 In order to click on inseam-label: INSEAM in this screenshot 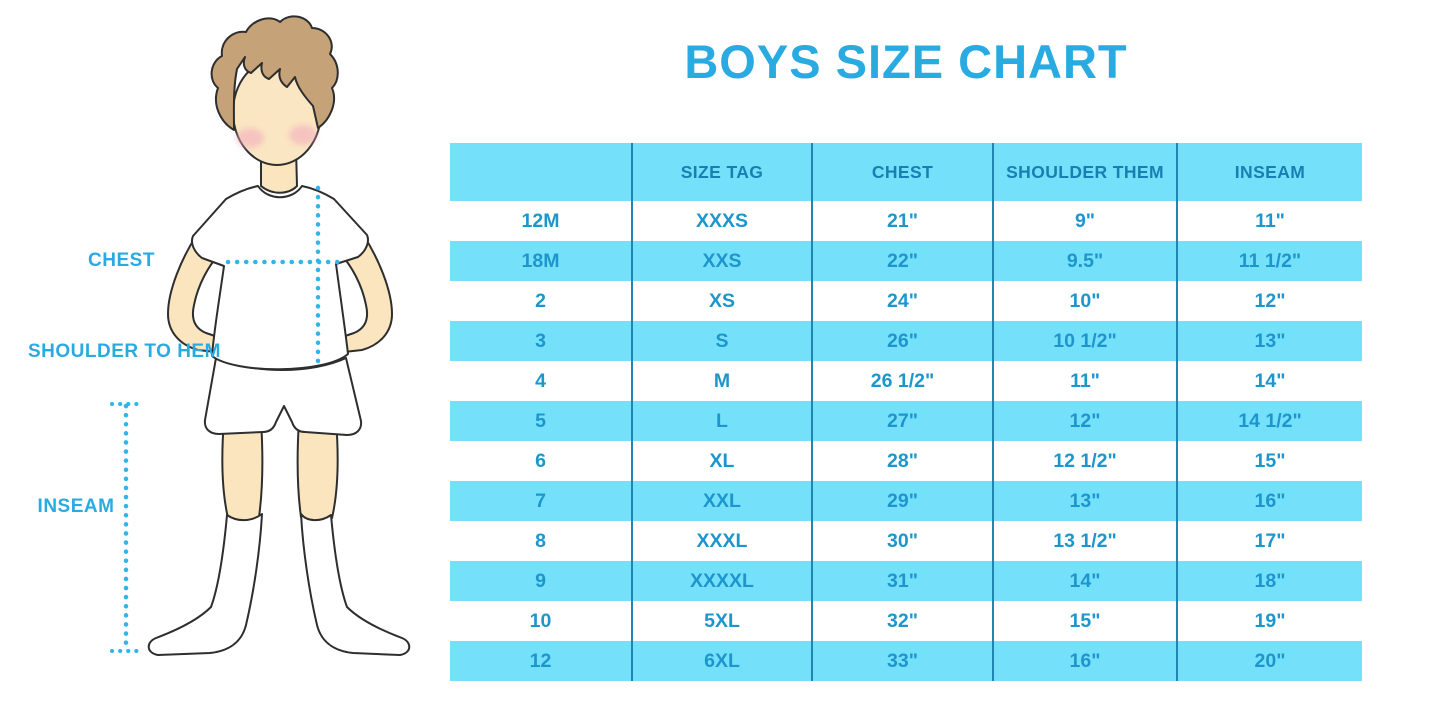, I will do `click(76, 506)`.